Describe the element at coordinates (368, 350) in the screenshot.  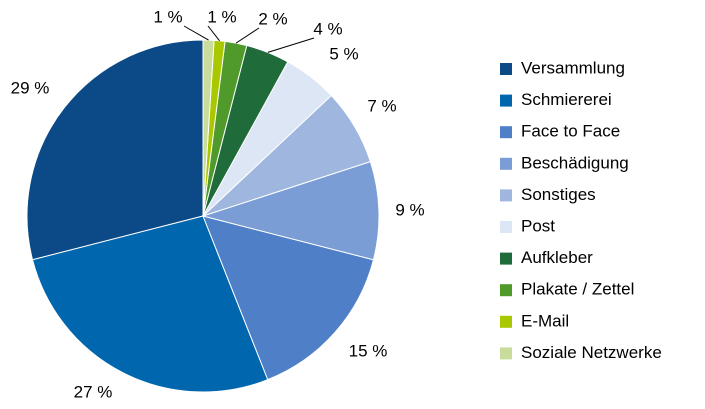
I see `data-label: 15 %` at that location.